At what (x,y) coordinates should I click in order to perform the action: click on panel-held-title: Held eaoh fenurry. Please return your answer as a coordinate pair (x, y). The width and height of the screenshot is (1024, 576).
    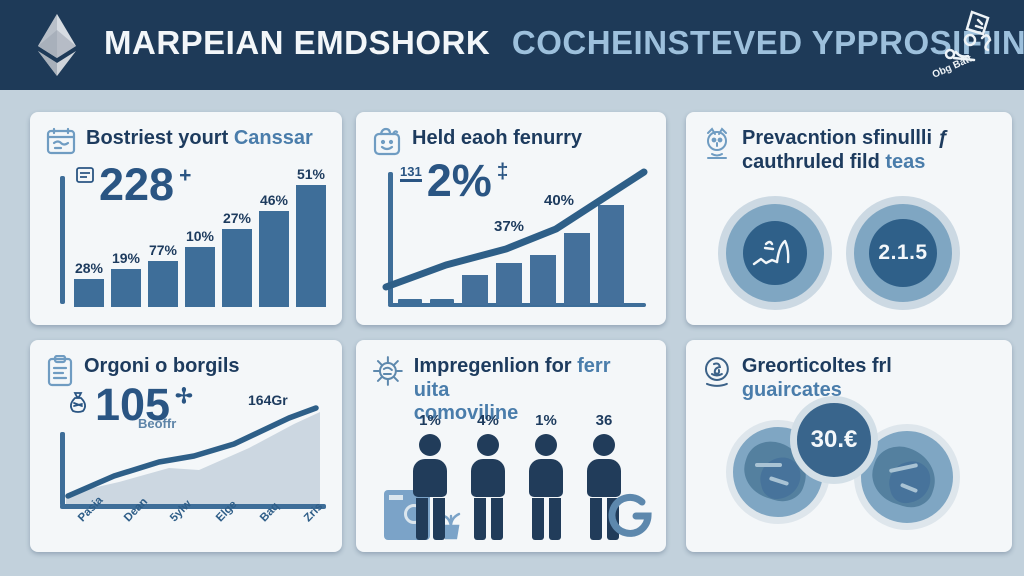
    Looking at the image, I should click on (497, 139).